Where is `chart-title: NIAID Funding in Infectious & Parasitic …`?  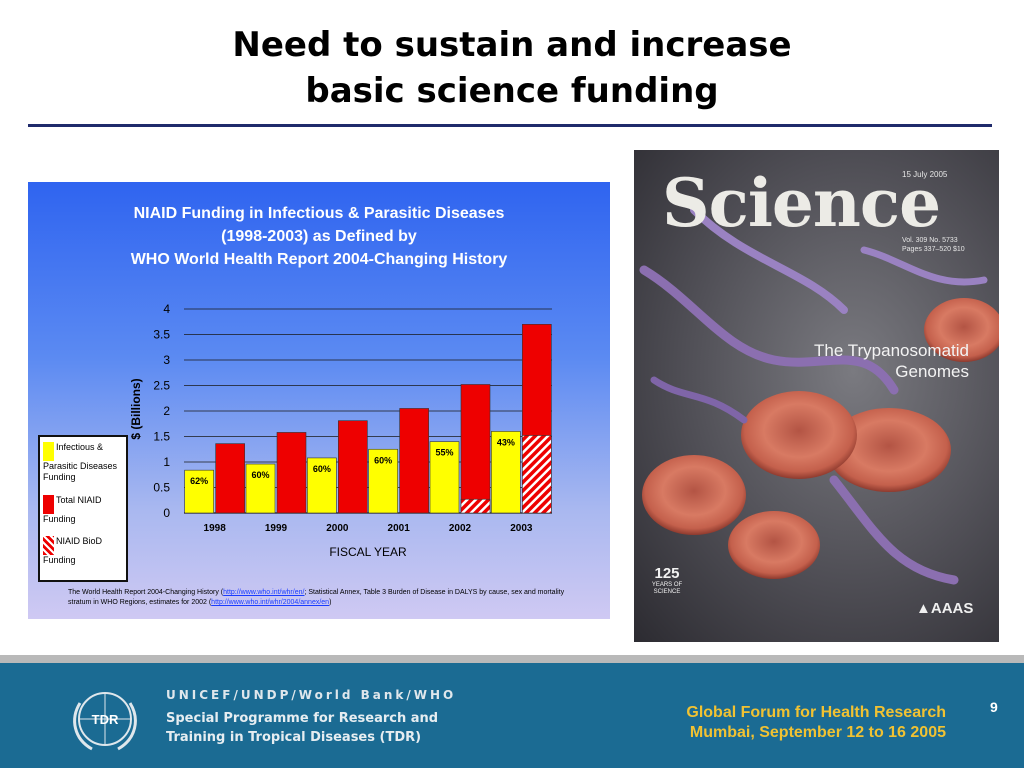 chart-title: NIAID Funding in Infectious & Parasitic … is located at coordinates (319, 236).